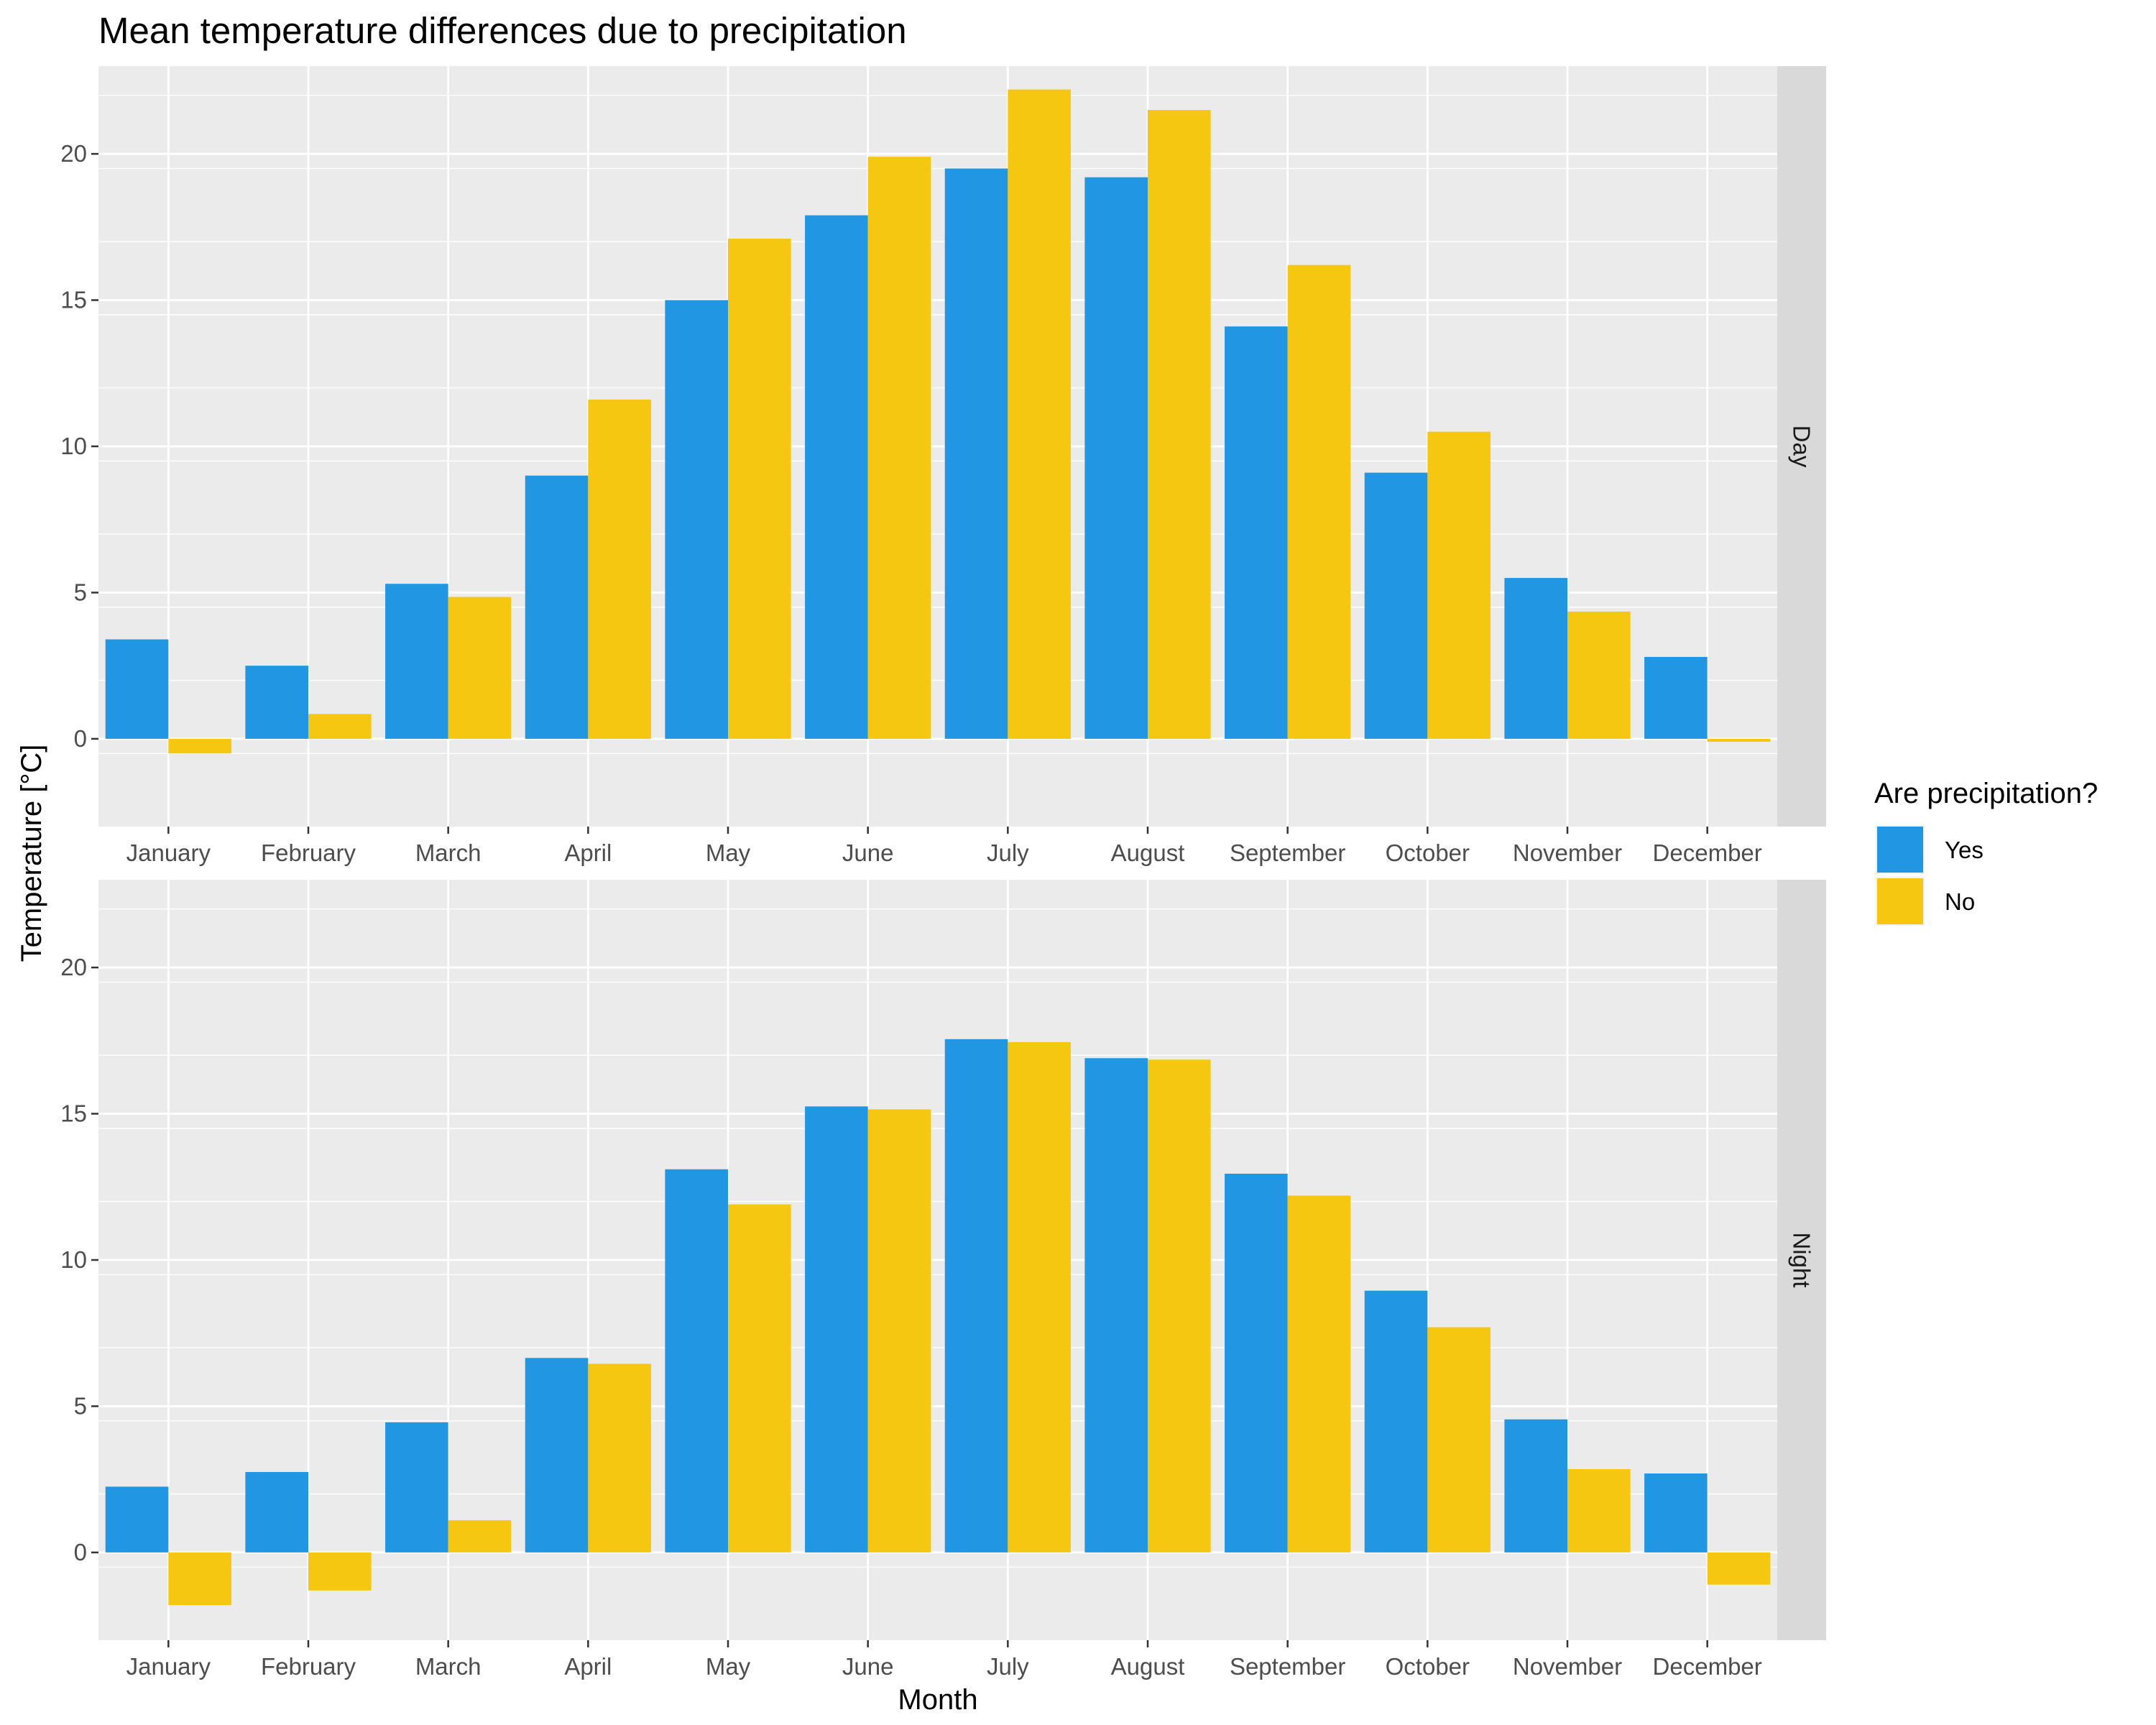  Describe the element at coordinates (837, 1329) in the screenshot. I see `bar-night-yes-june` at that location.